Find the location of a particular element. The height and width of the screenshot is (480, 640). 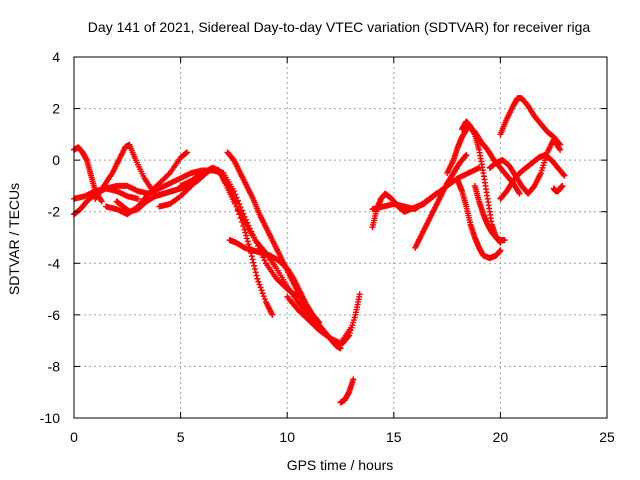

series-arc-k is located at coordinates (319, 320).